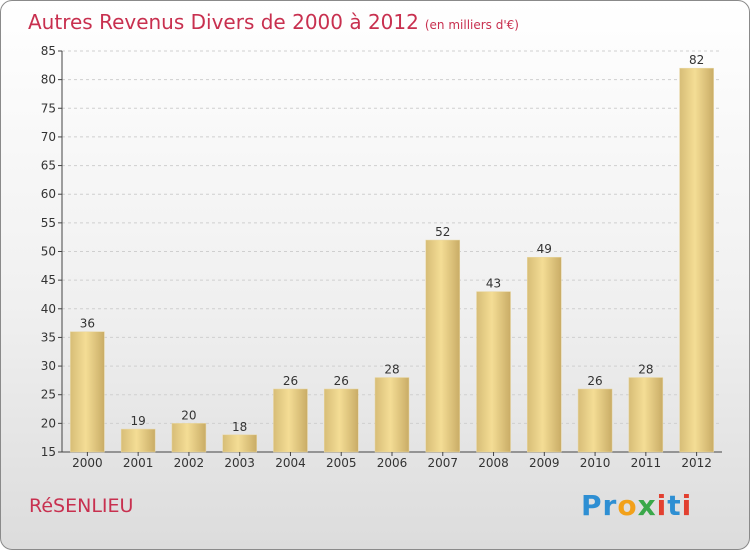 This screenshot has height=550, width=750. Describe the element at coordinates (239, 427) in the screenshot. I see `bar-value-label: 18` at that location.